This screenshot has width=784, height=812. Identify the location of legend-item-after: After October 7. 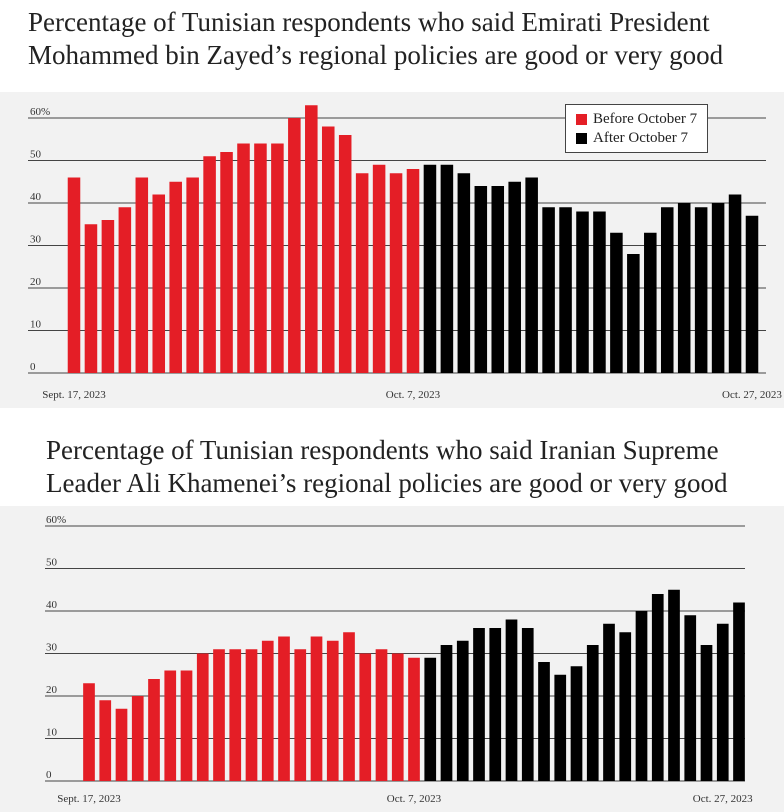
(636, 138).